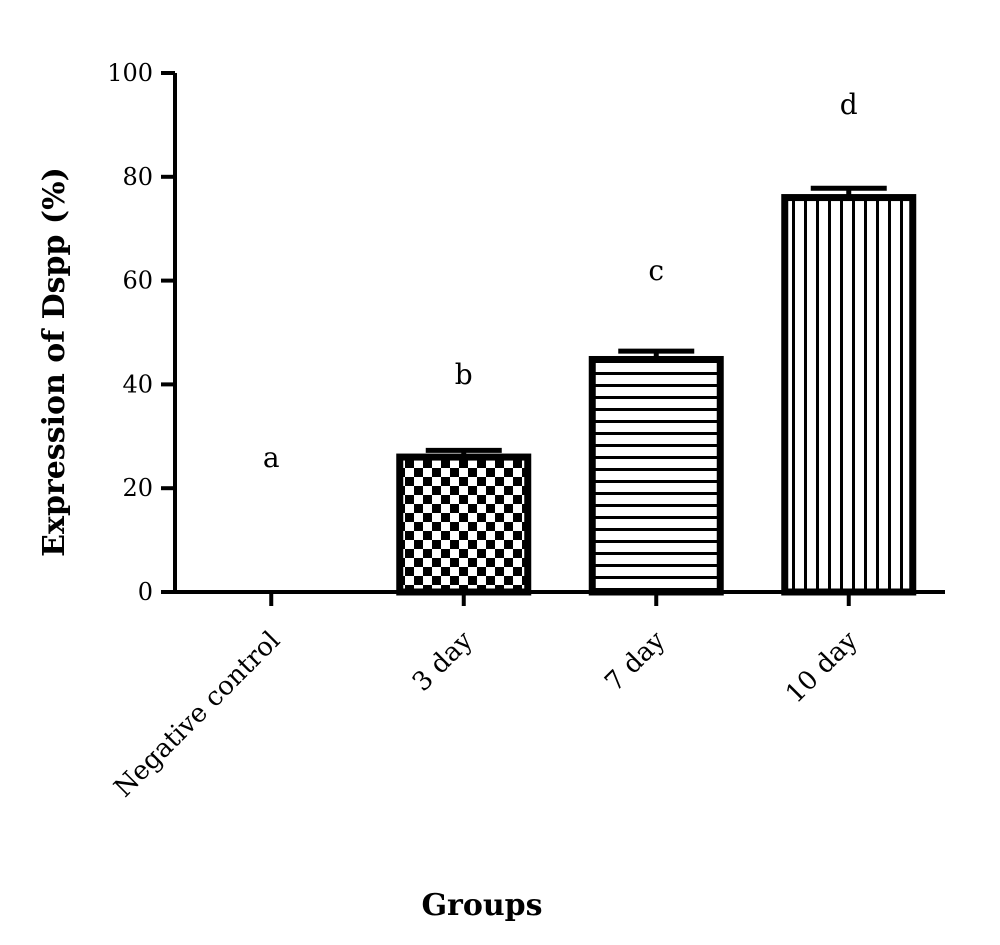  What do you see at coordinates (849, 104) in the screenshot?
I see `significance-label: d` at bounding box center [849, 104].